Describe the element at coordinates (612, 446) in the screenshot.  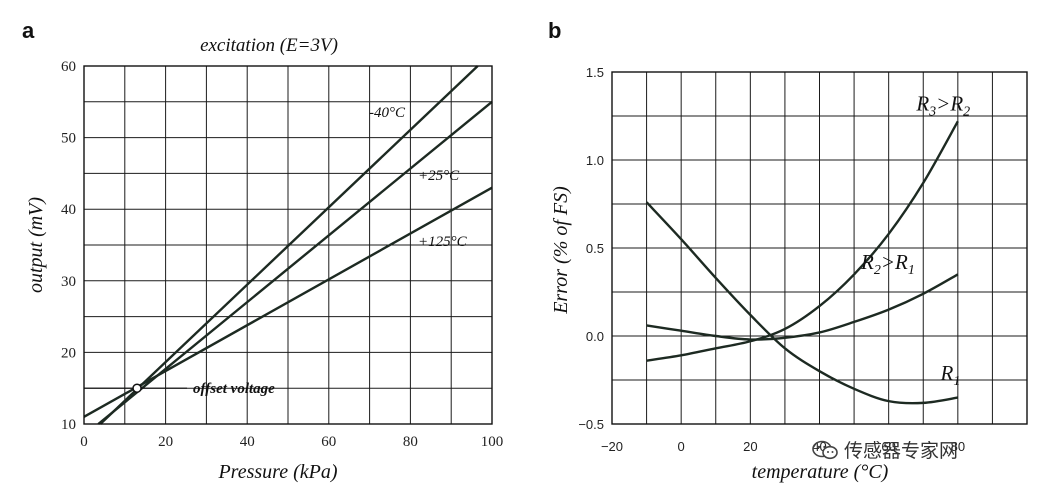
I see `x-tick-label: −20` at that location.